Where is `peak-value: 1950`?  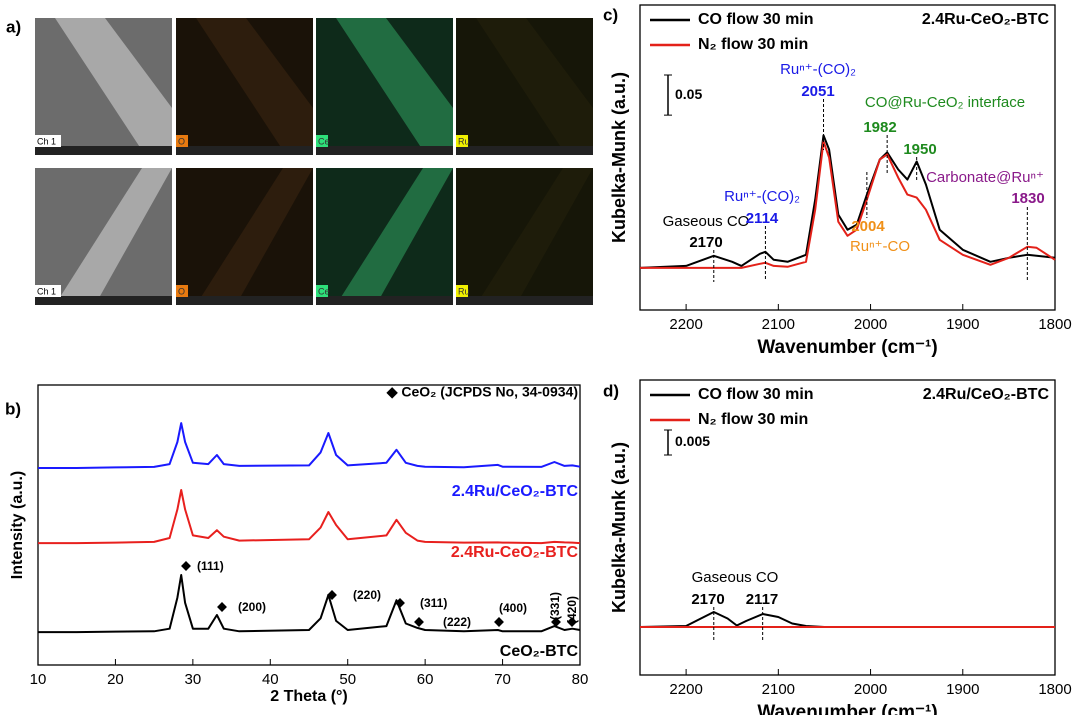 peak-value: 1950 is located at coordinates (919, 149).